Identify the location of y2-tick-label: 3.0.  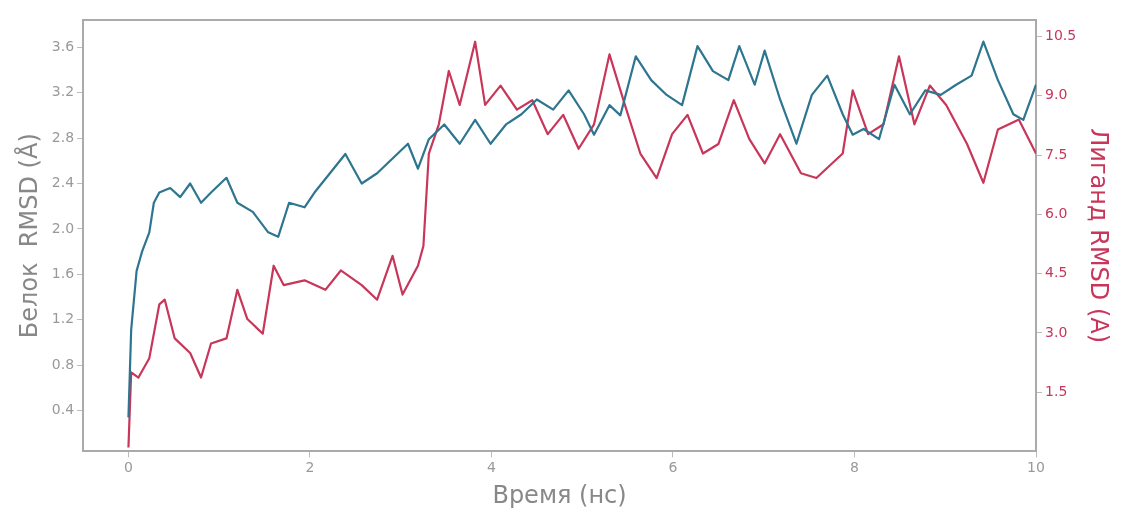
(1056, 331).